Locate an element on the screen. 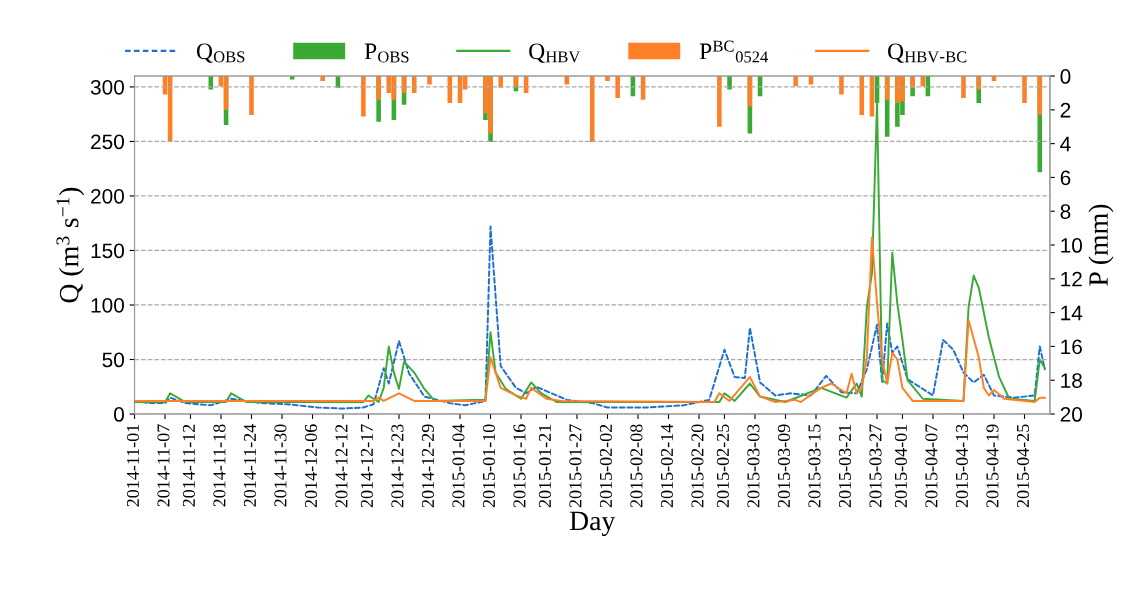  x-tick-label: 2014-11-18 is located at coordinates (219, 465).